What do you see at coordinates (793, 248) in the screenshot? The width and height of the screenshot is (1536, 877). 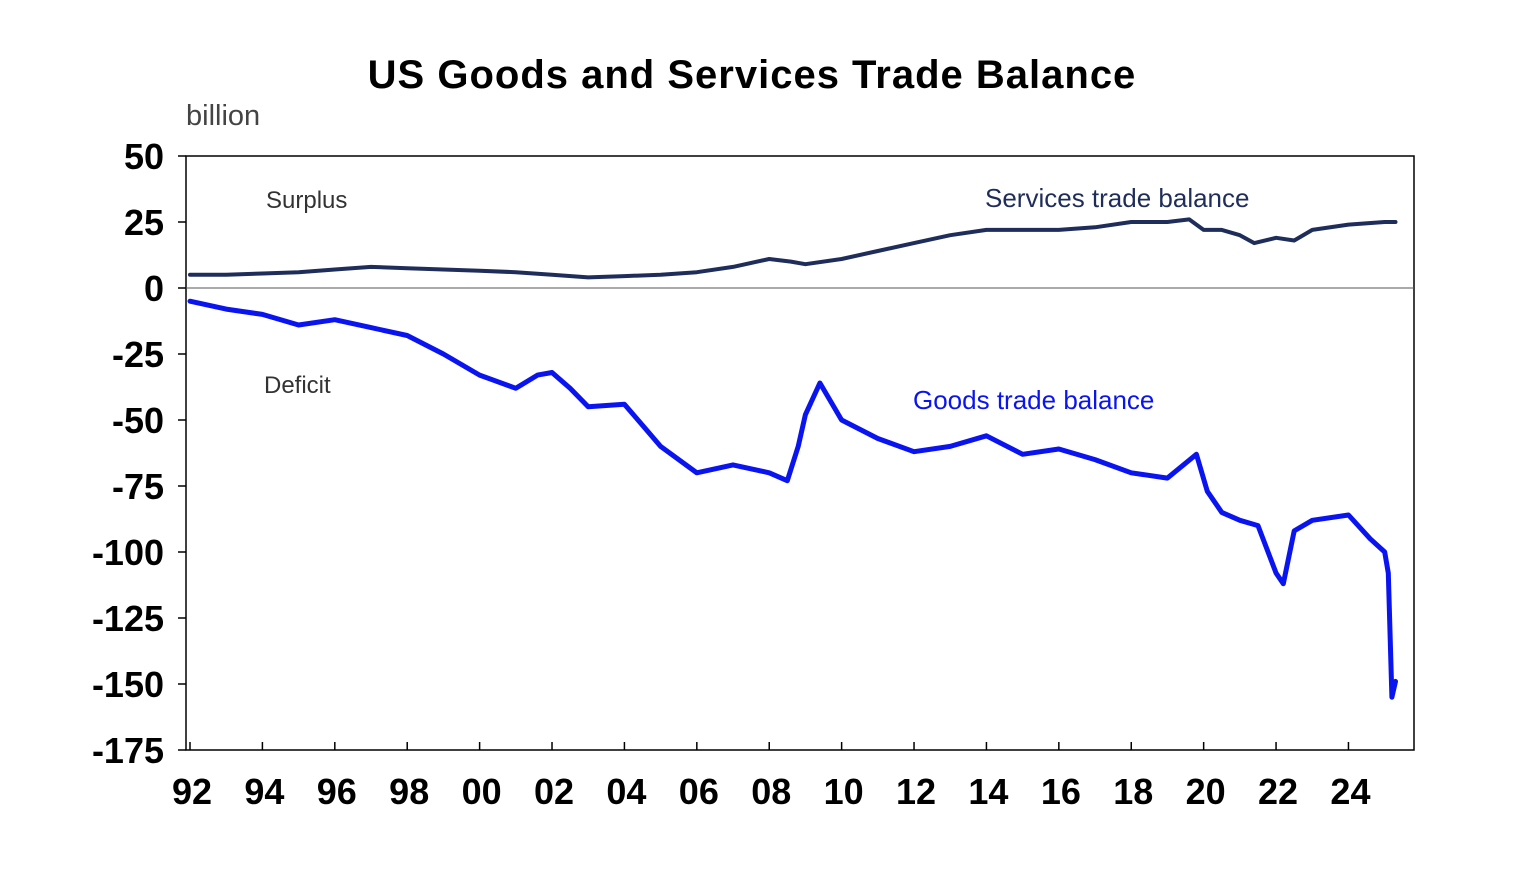 I see `services-trade-balance-line` at bounding box center [793, 248].